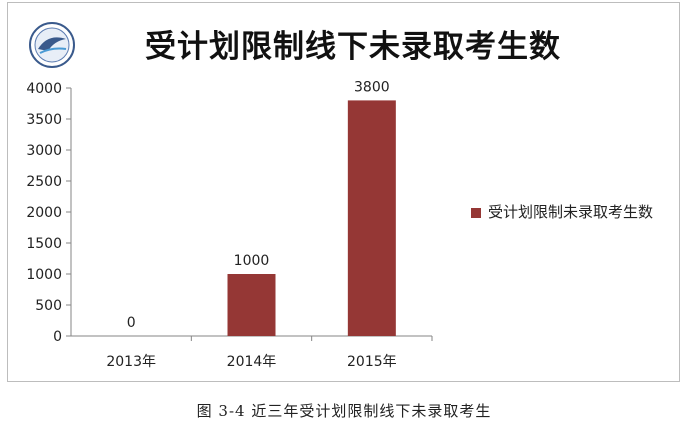  What do you see at coordinates (44, 120) in the screenshot?
I see `y-tick-label: 3500` at bounding box center [44, 120].